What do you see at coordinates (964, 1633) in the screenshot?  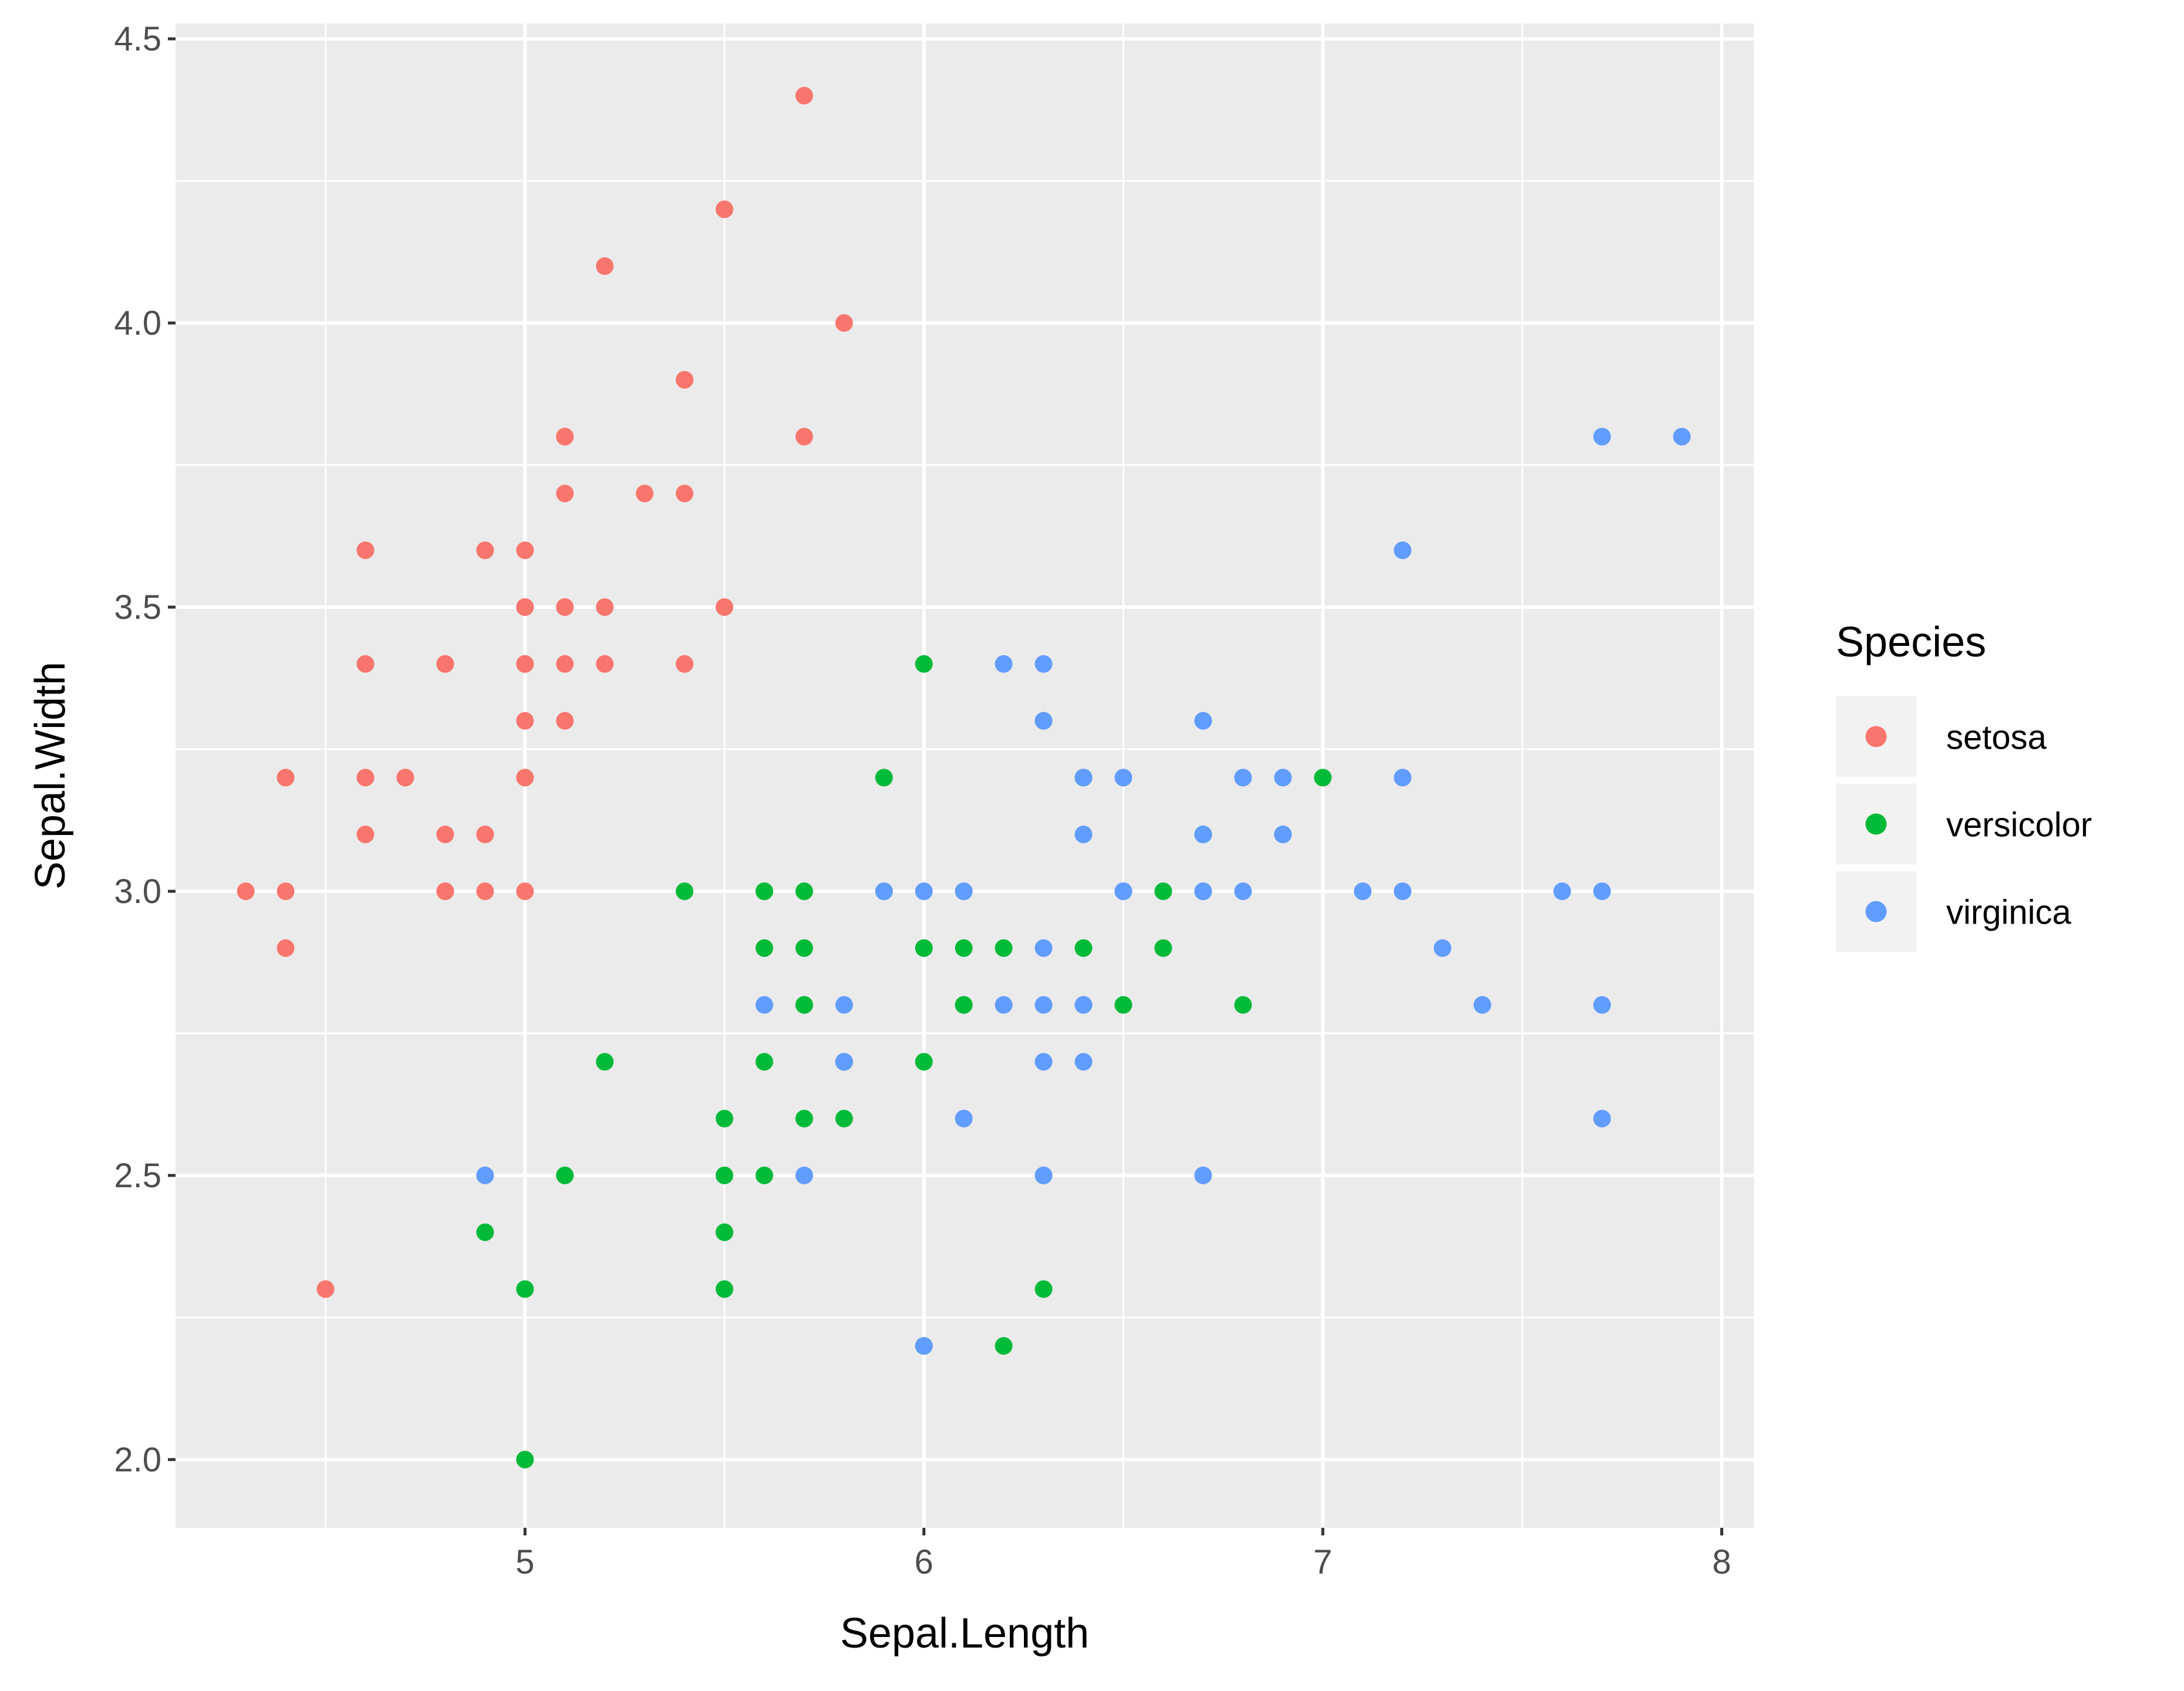 I see `x-axis-title: Sepal.Length` at bounding box center [964, 1633].